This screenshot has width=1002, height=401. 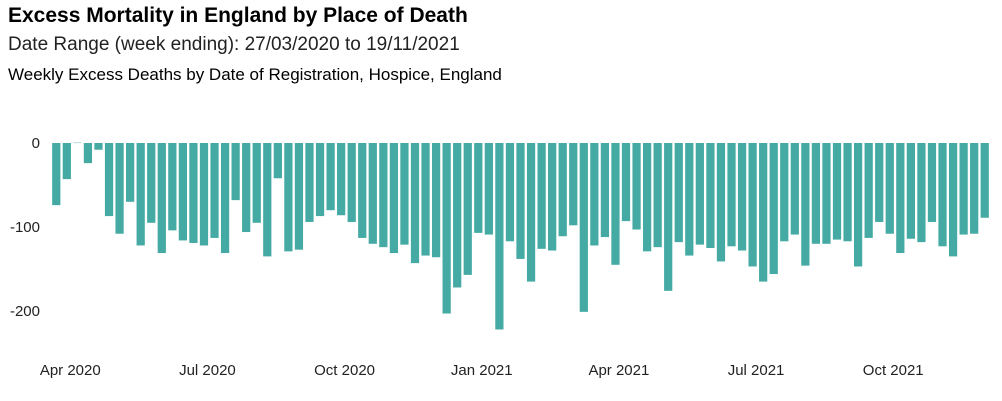 I want to click on y-axis-ticks: 0 -100 -200, so click(x=25, y=227).